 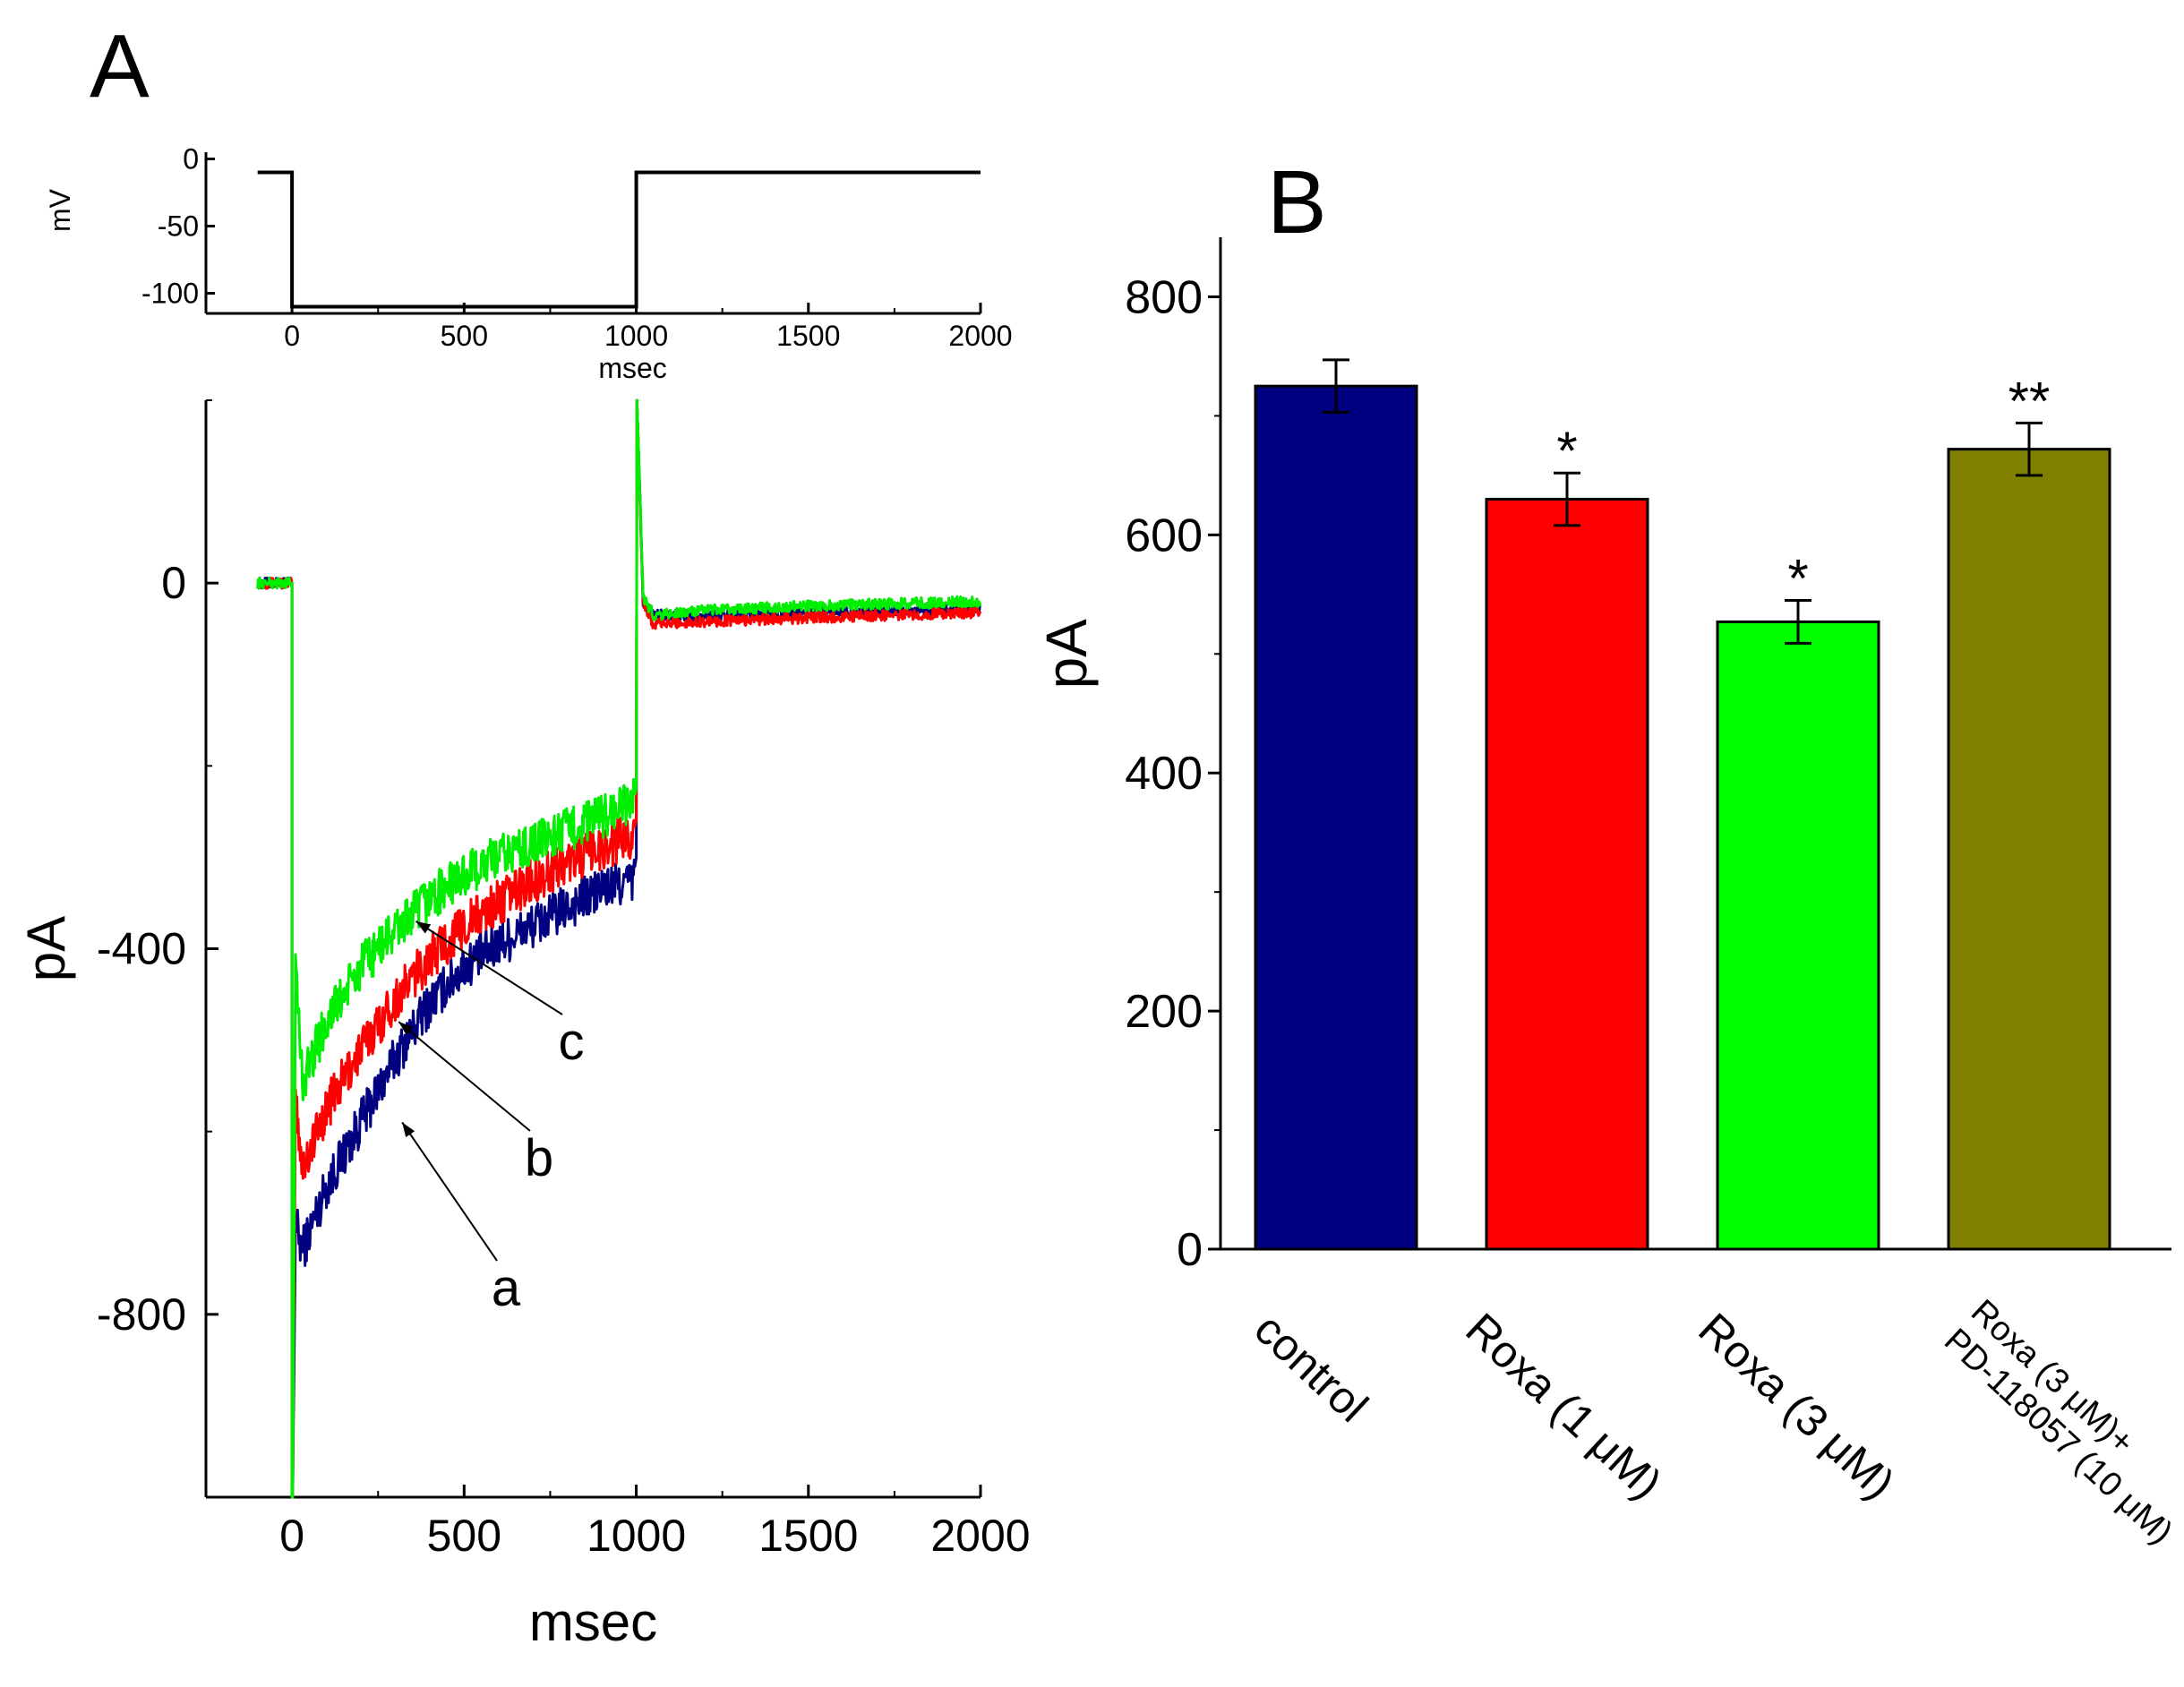 I want to click on protocol-x-tick-label: 1000, so click(x=636, y=336).